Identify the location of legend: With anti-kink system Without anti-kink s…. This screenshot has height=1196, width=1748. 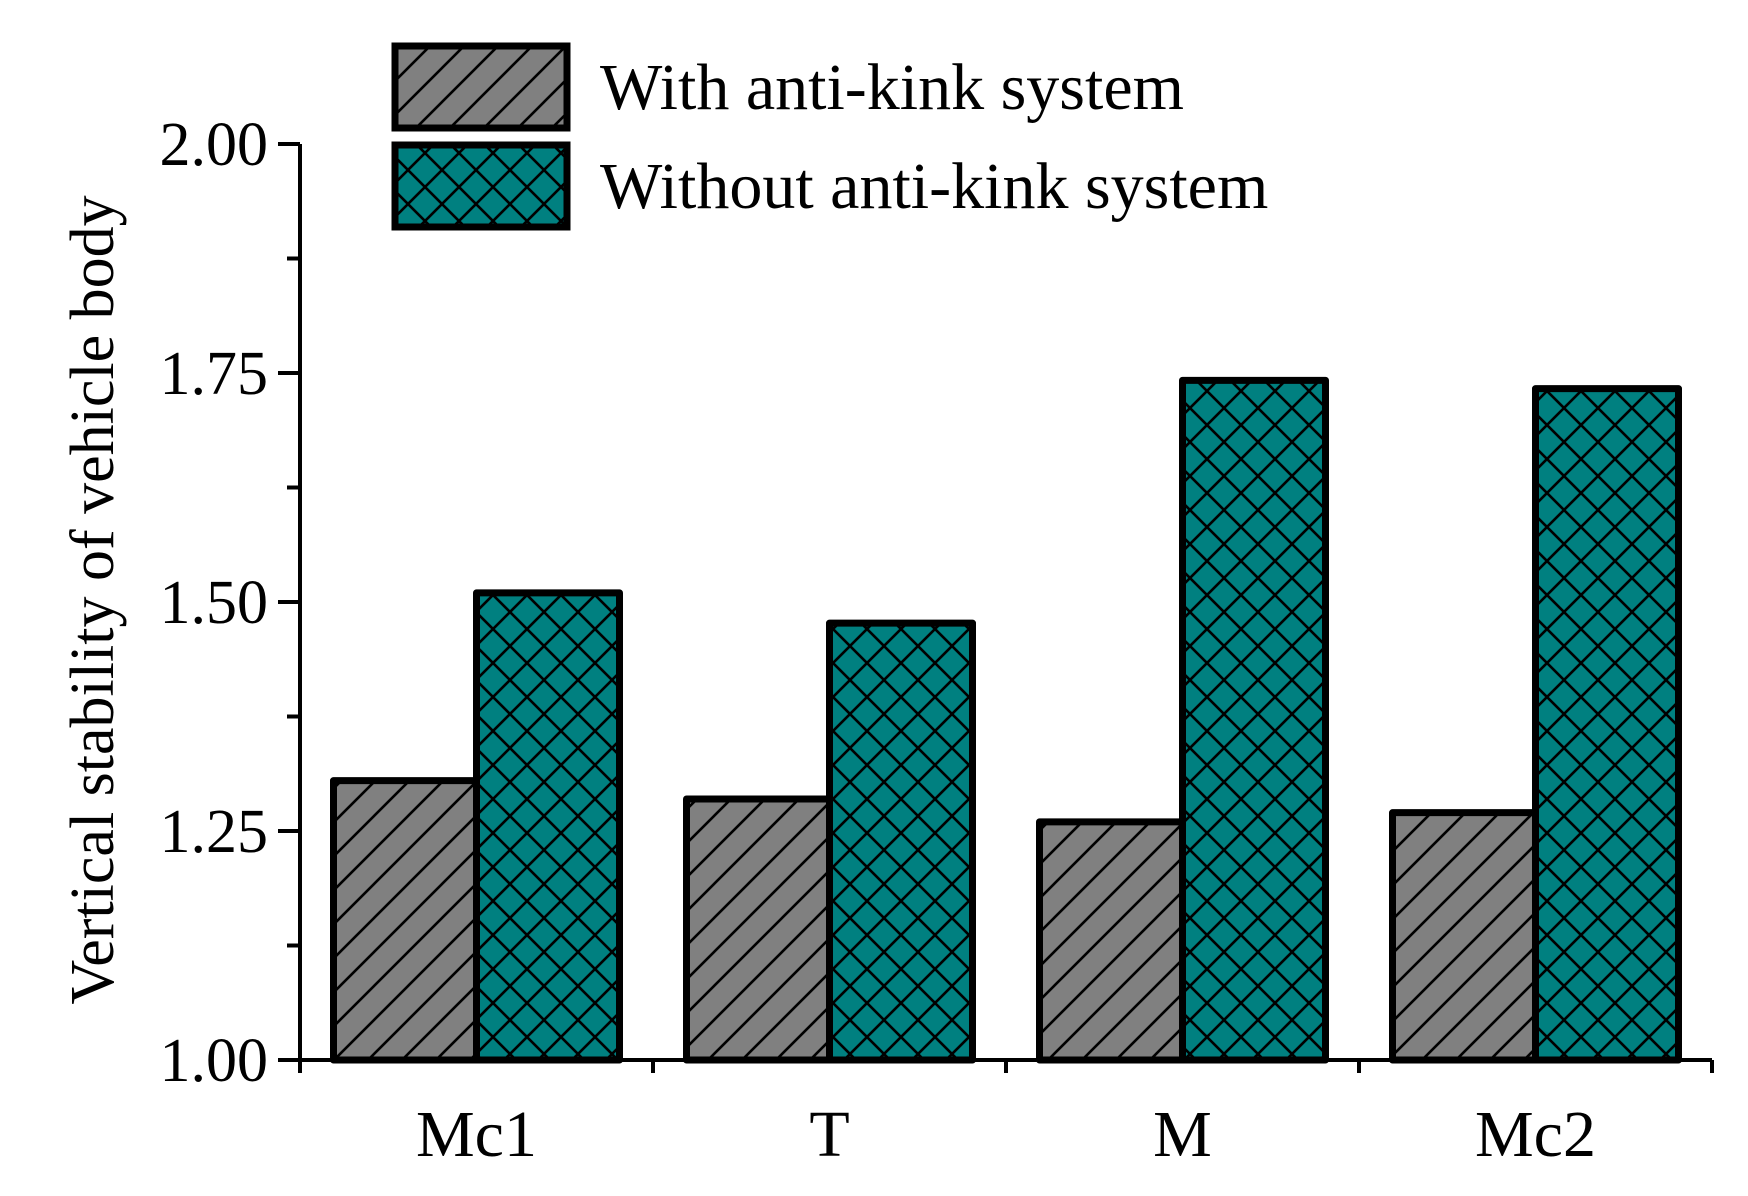
(829, 136).